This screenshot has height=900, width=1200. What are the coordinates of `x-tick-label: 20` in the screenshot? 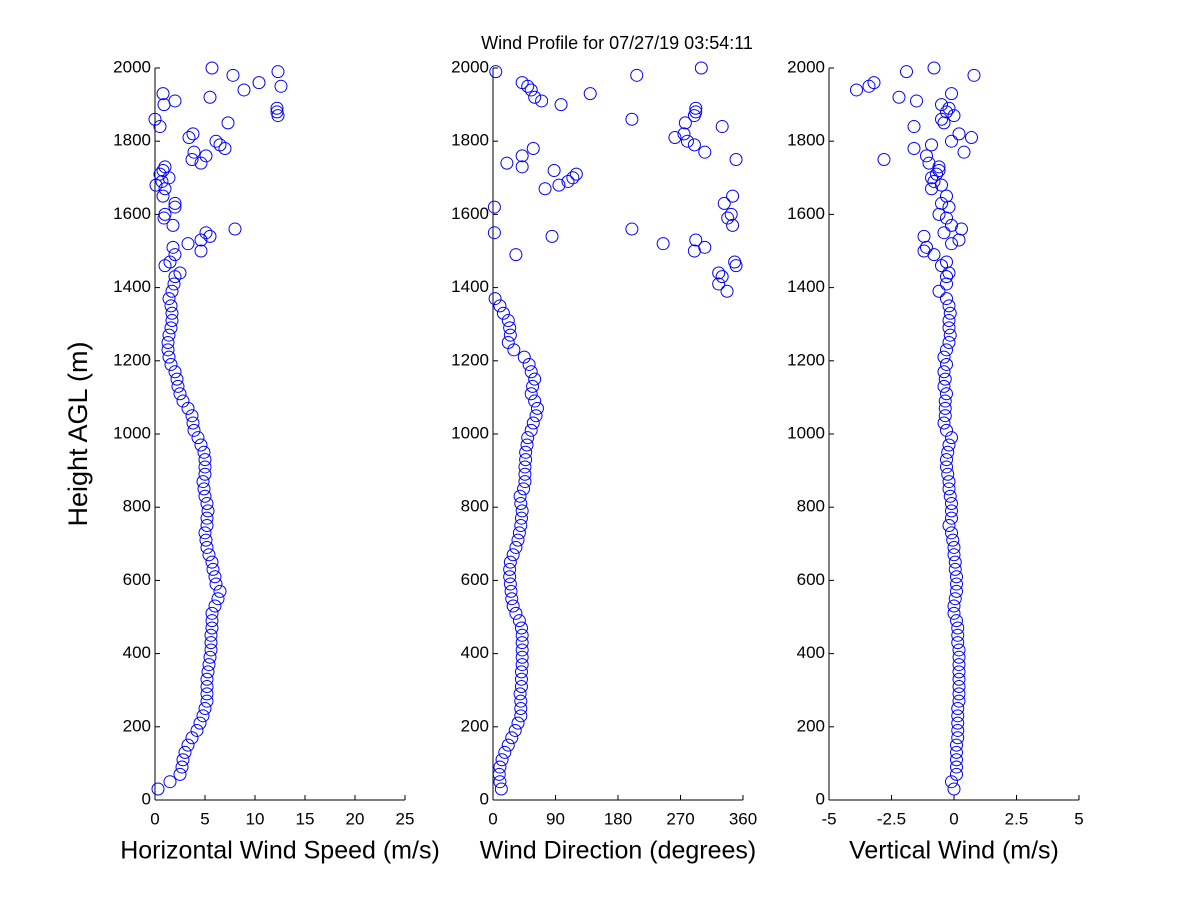 It's located at (355, 818).